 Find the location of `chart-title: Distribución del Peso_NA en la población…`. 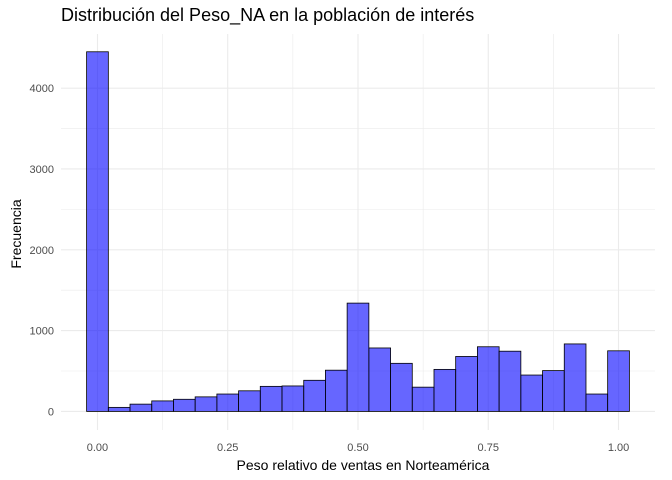

chart-title: Distribución del Peso_NA en la población… is located at coordinates (268, 15).